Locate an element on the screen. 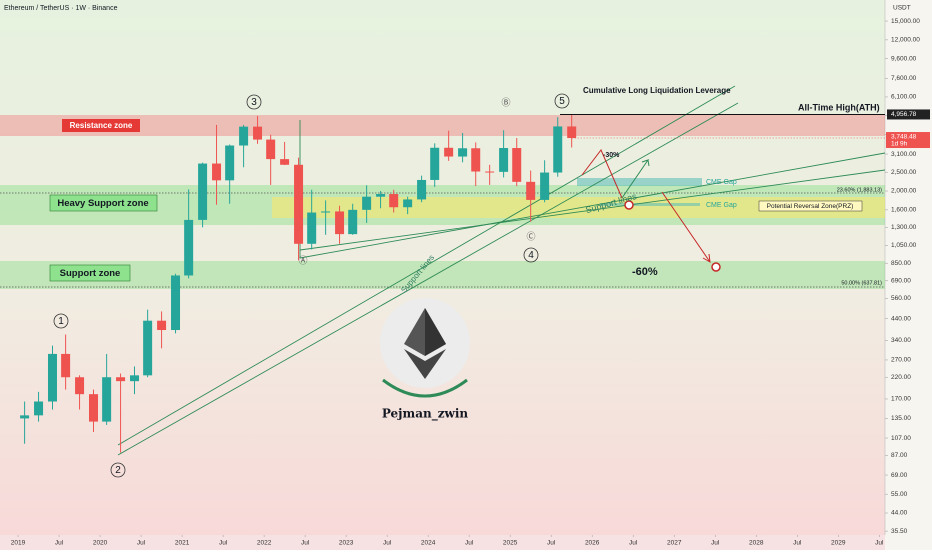 The width and height of the screenshot is (932, 555). annotation: Potential Reversal Zone(PRZ) is located at coordinates (810, 206).